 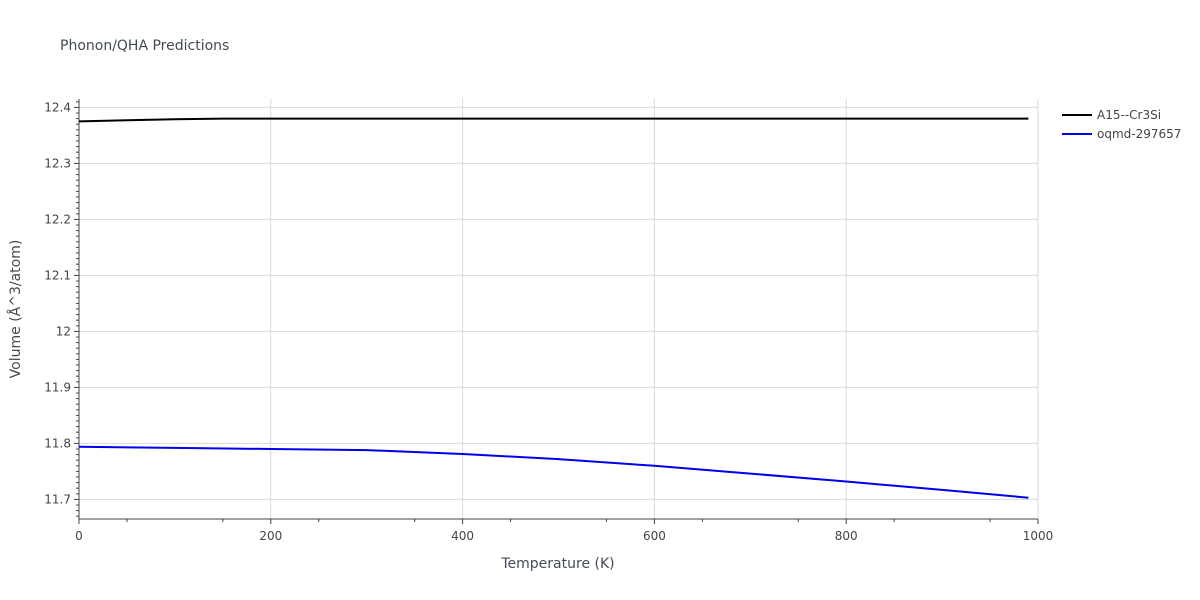 What do you see at coordinates (57, 219) in the screenshot?
I see `y-tick-label: 12.2` at bounding box center [57, 219].